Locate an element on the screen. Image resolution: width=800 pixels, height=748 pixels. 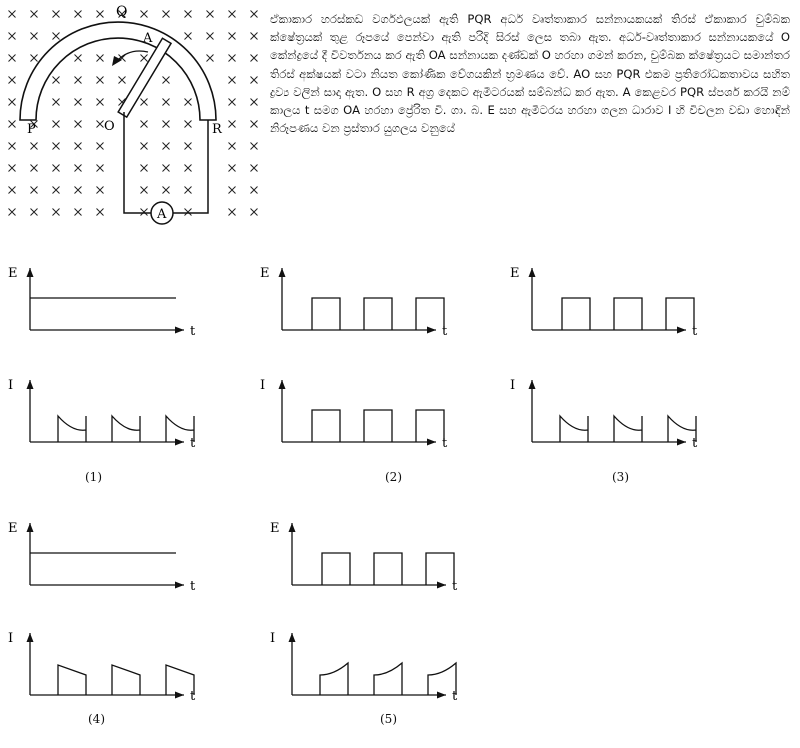
option-2-e-graph: Et is located at coordinates (354, 302).